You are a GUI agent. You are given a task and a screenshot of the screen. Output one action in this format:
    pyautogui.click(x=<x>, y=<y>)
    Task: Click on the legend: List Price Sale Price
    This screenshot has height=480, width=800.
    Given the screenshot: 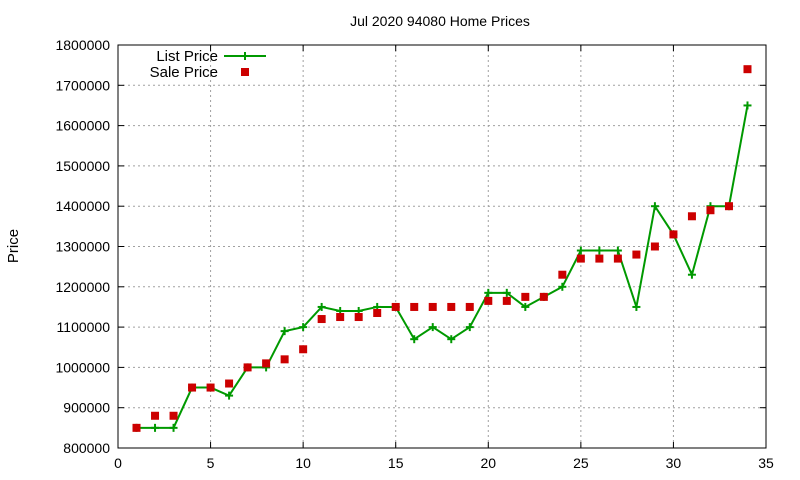 What is the action you would take?
    pyautogui.click(x=208, y=64)
    